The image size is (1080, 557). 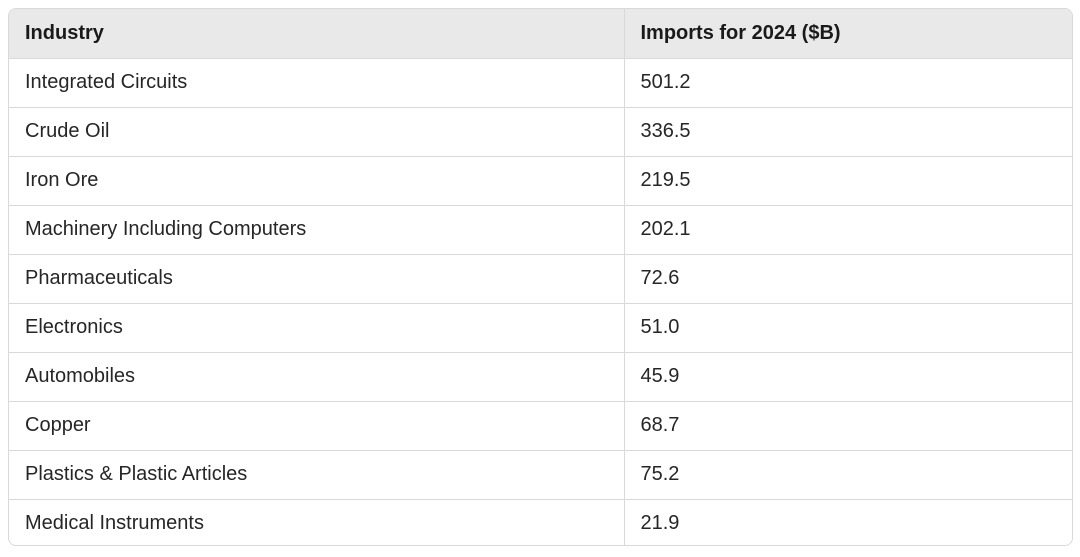 I want to click on table-row: Automobiles 45.9, so click(x=540, y=376).